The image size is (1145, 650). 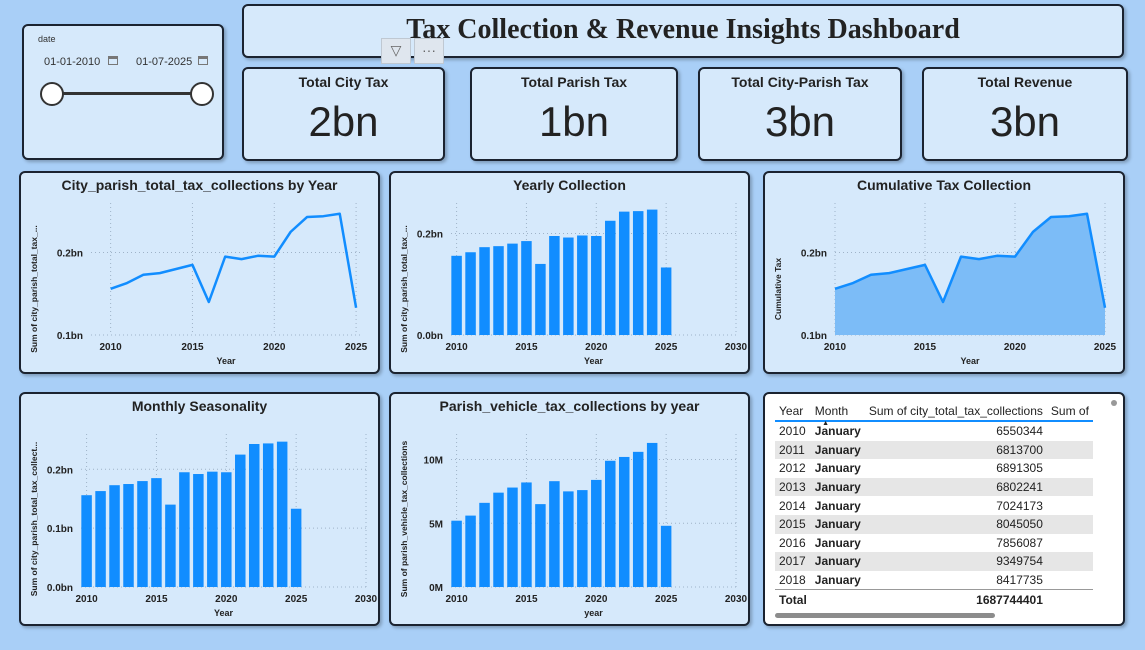 What do you see at coordinates (1019, 542) in the screenshot?
I see `cell-city-total: 7856087` at bounding box center [1019, 542].